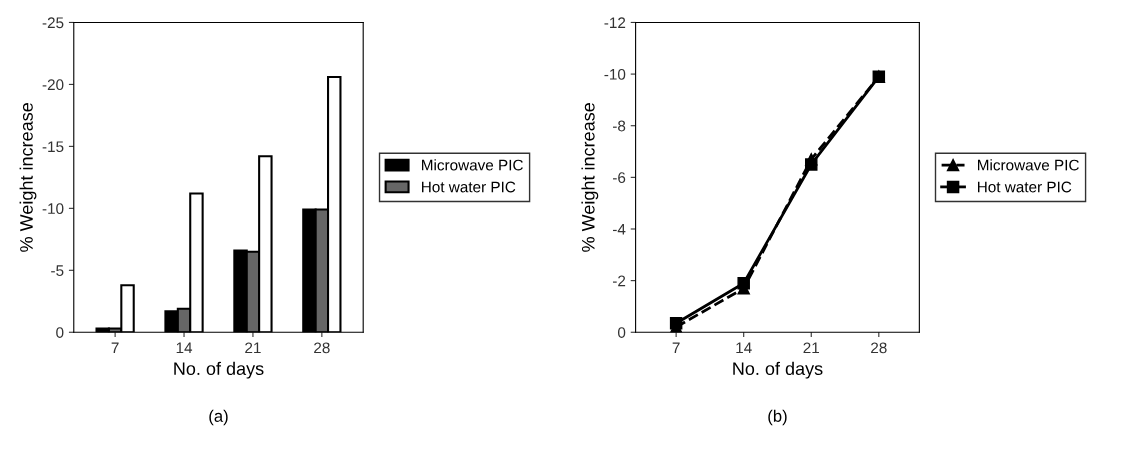 This screenshot has height=449, width=1135. What do you see at coordinates (619, 281) in the screenshot?
I see `y-tick-label: -2` at bounding box center [619, 281].